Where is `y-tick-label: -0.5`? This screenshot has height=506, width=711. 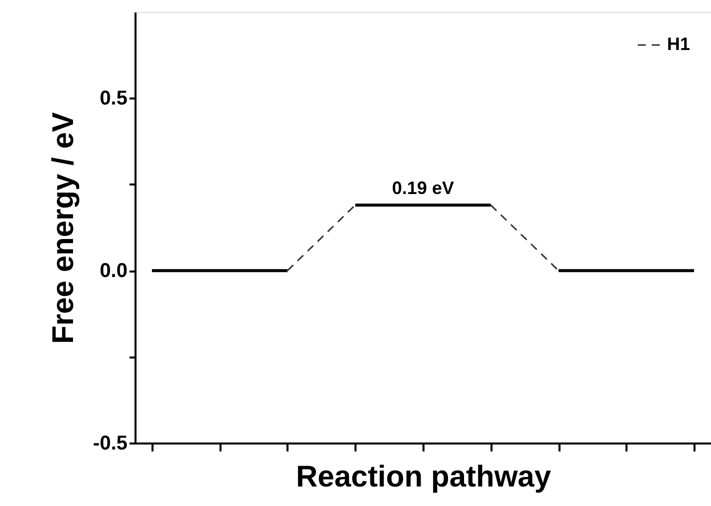
y-tick-label: -0.5 is located at coordinates (110, 443).